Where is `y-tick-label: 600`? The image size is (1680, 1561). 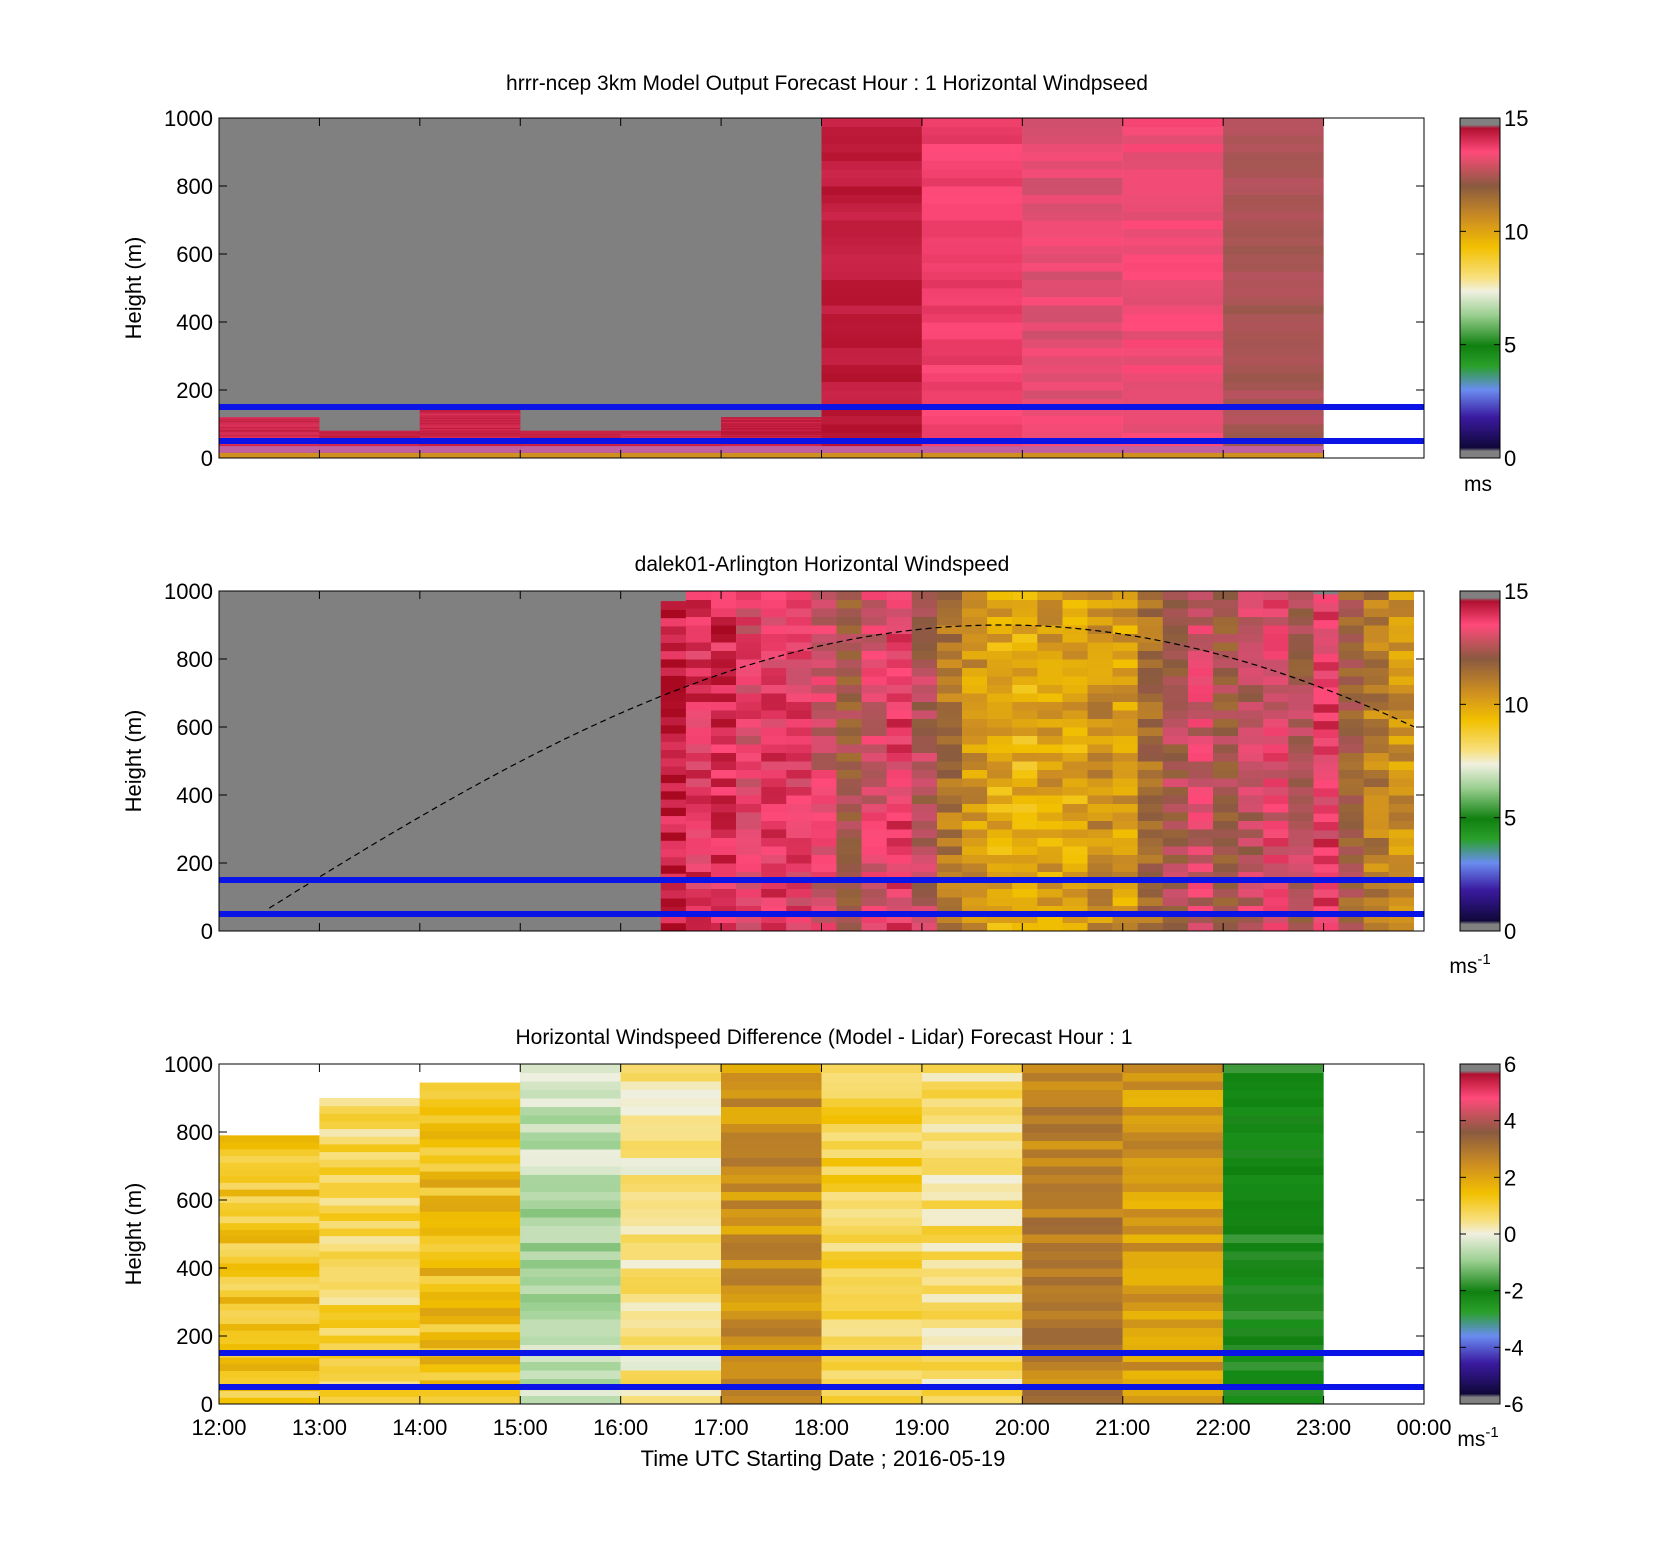
y-tick-label: 600 is located at coordinates (194, 727).